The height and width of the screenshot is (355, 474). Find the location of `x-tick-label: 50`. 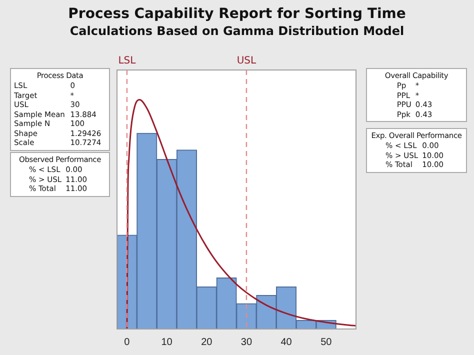

x-tick-label: 50 is located at coordinates (326, 342).